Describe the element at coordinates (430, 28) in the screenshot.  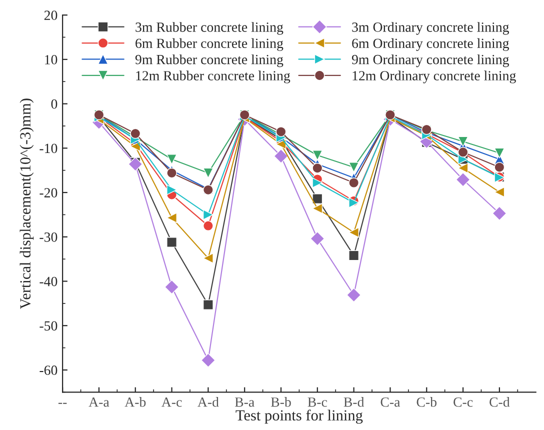
I see `legend-label: 3m Ordinary concrete lining` at that location.